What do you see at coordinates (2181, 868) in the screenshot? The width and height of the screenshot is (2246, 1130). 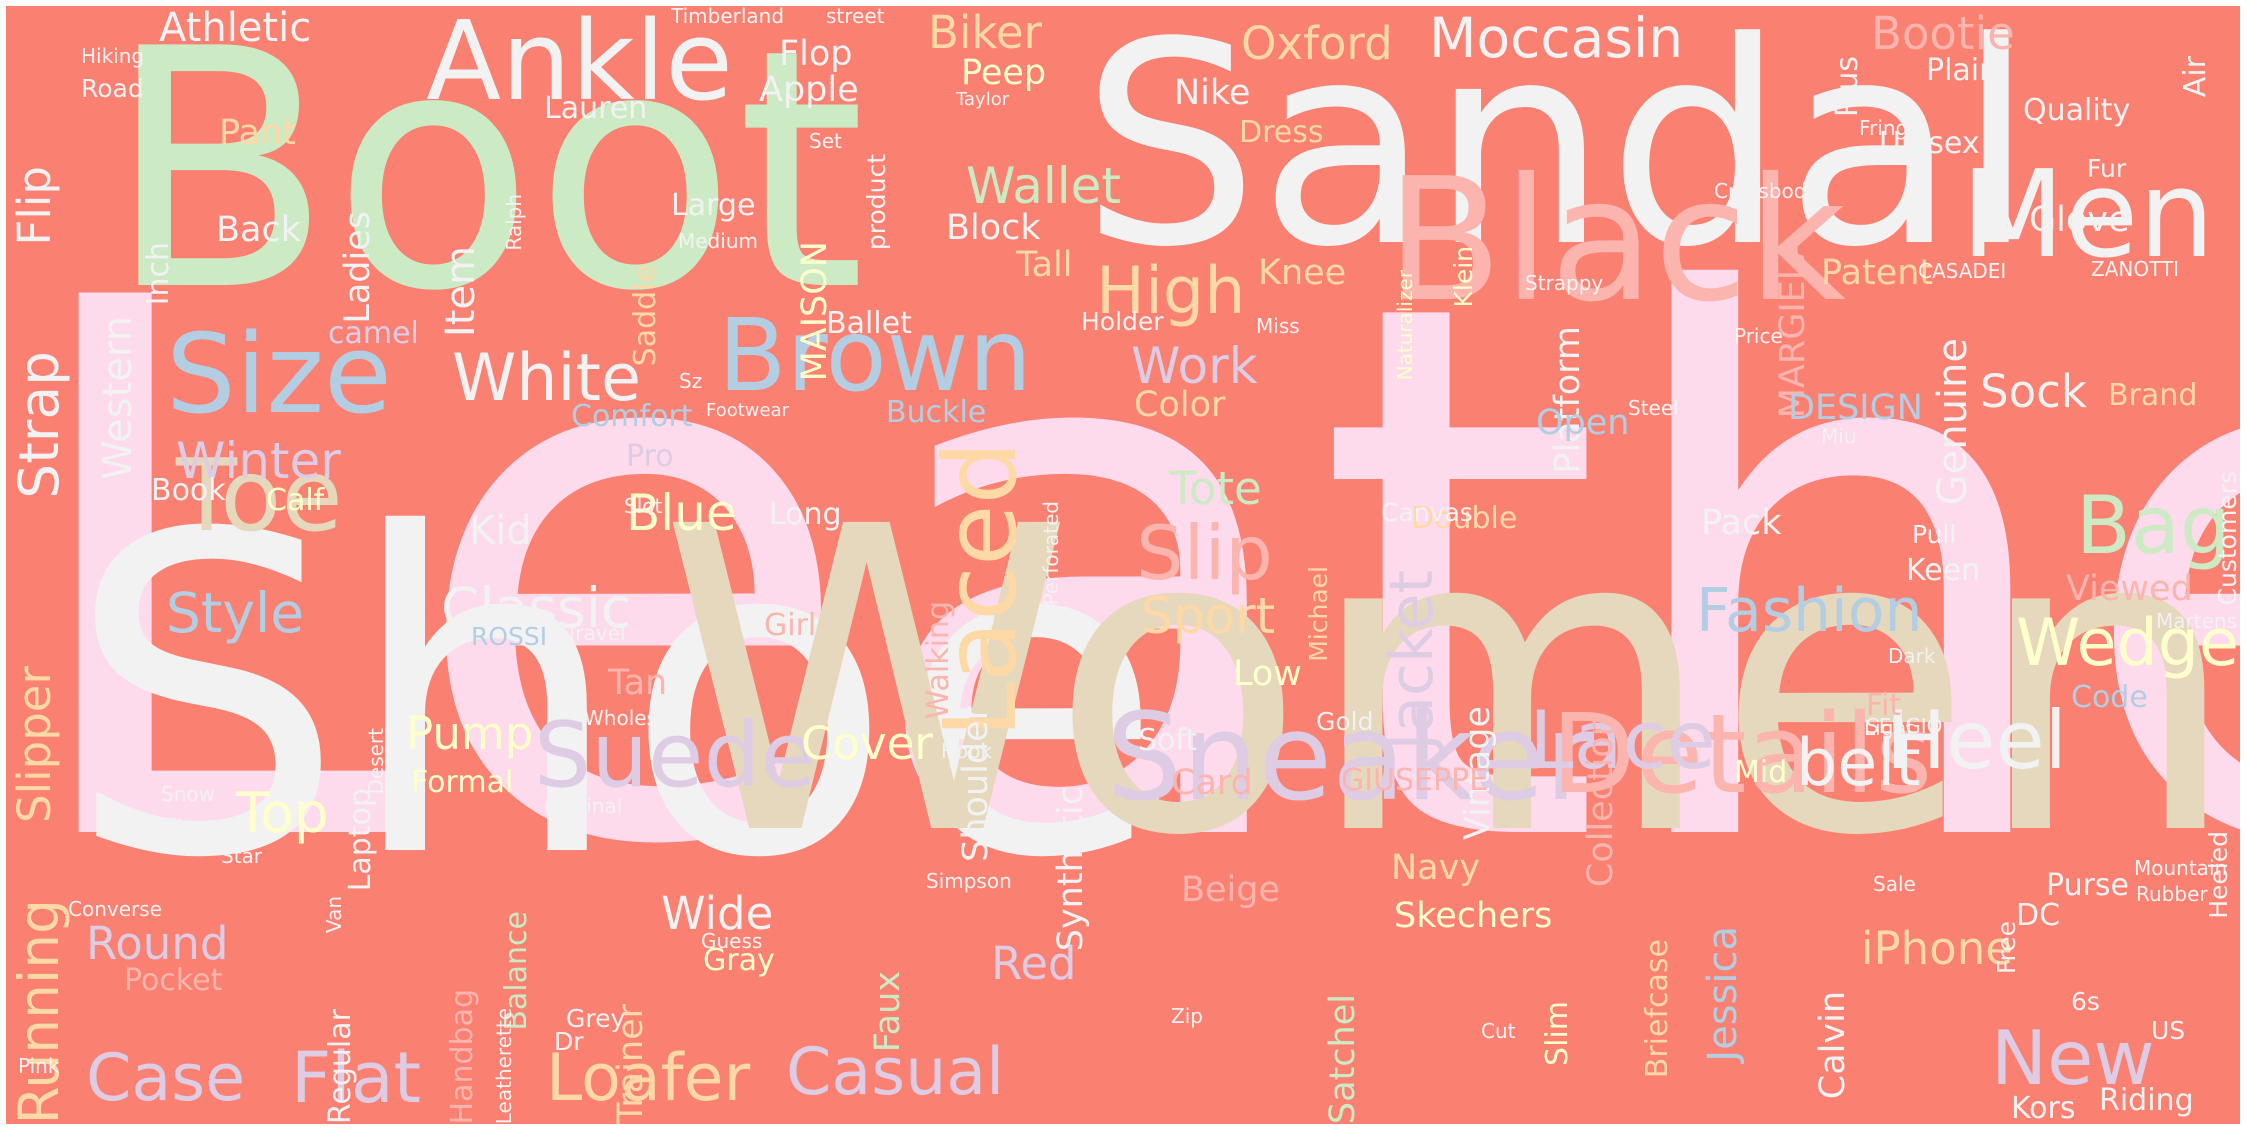 I see `word-mountain: Mountain` at bounding box center [2181, 868].